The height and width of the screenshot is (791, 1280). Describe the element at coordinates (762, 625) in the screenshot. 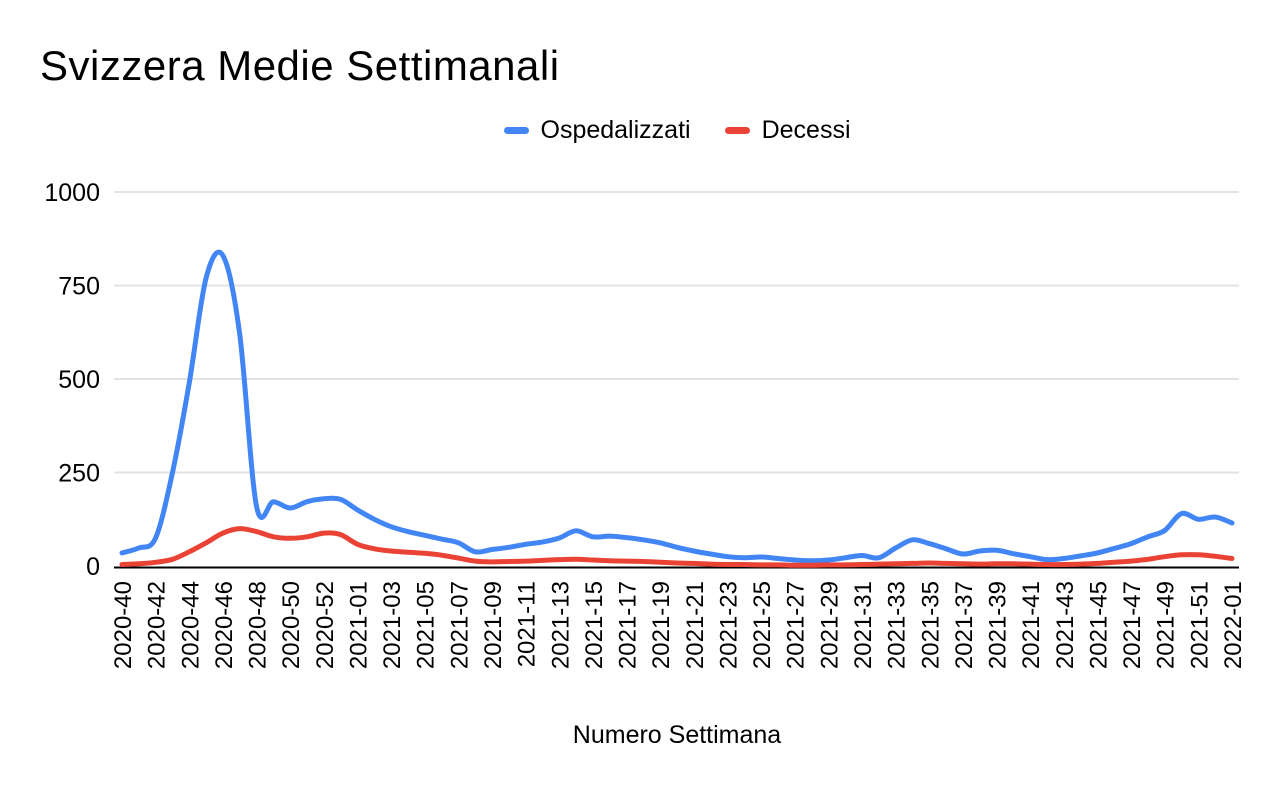

I see `x-axis-tick-label: 2021-25` at that location.